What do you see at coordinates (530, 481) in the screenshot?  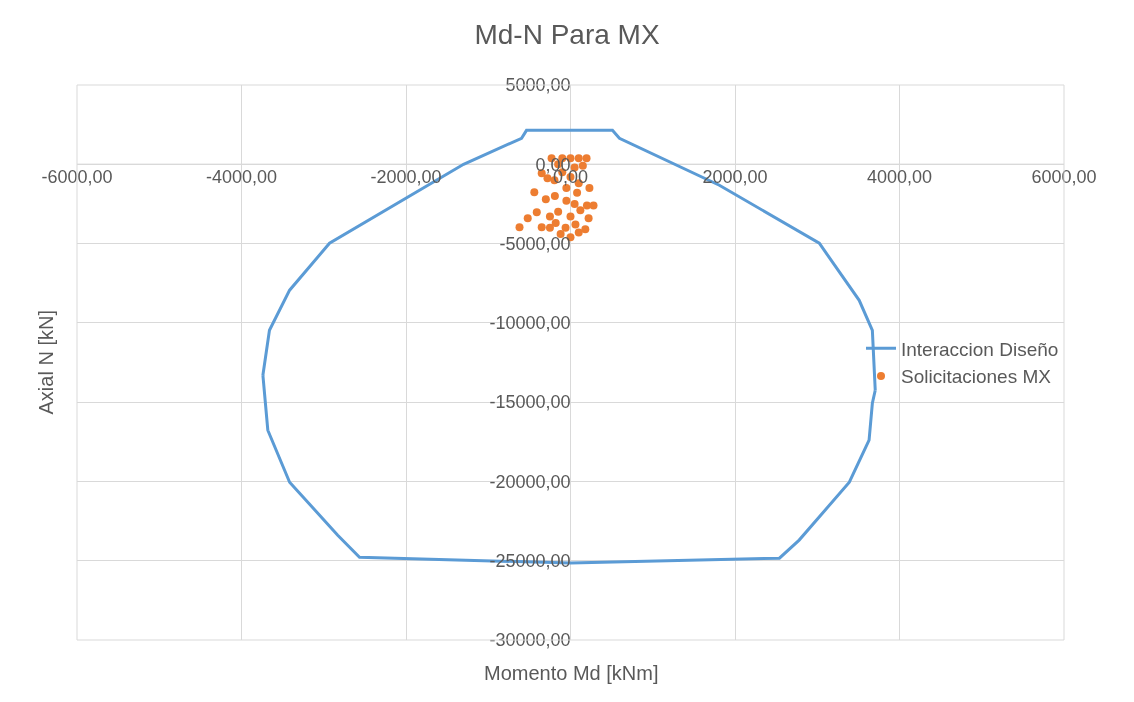 I see `y-tick-label: -20000,00` at bounding box center [530, 481].